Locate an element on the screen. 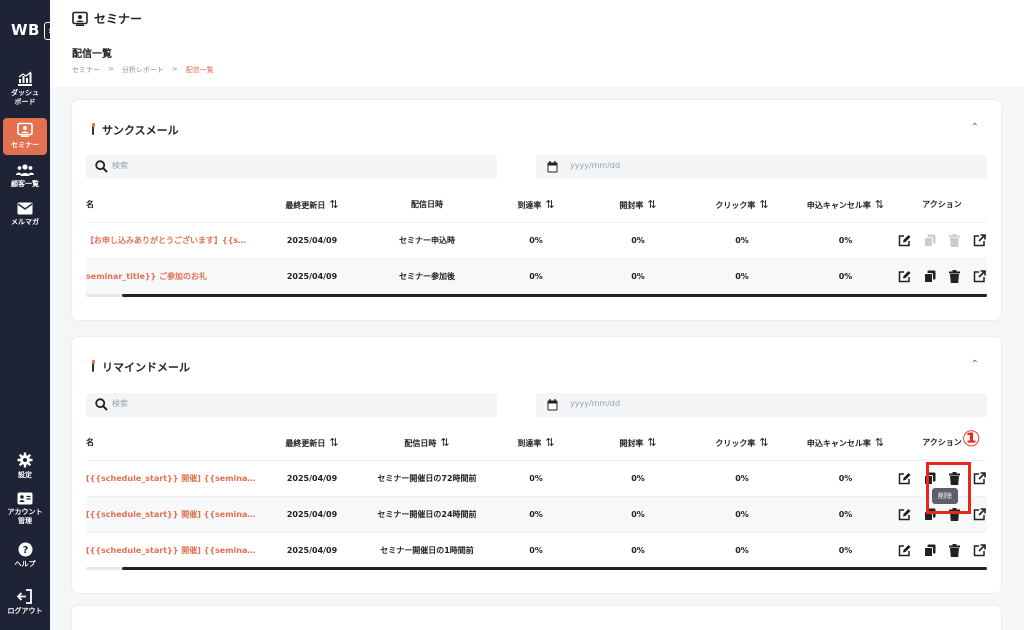 The height and width of the screenshot is (630, 1024). breadcrumb-analysis-report: 分析レポート is located at coordinates (142, 70).